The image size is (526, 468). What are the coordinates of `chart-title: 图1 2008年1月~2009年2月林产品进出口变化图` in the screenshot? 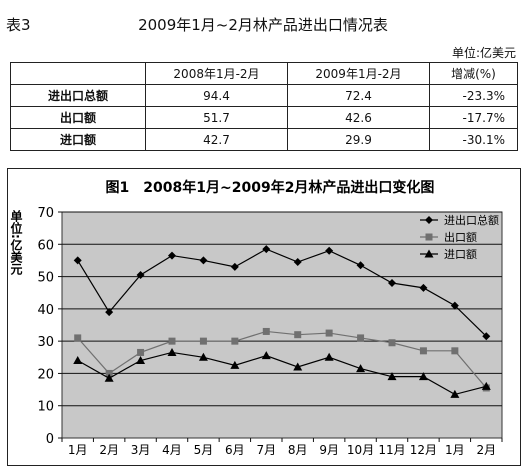 It's located at (270, 187).